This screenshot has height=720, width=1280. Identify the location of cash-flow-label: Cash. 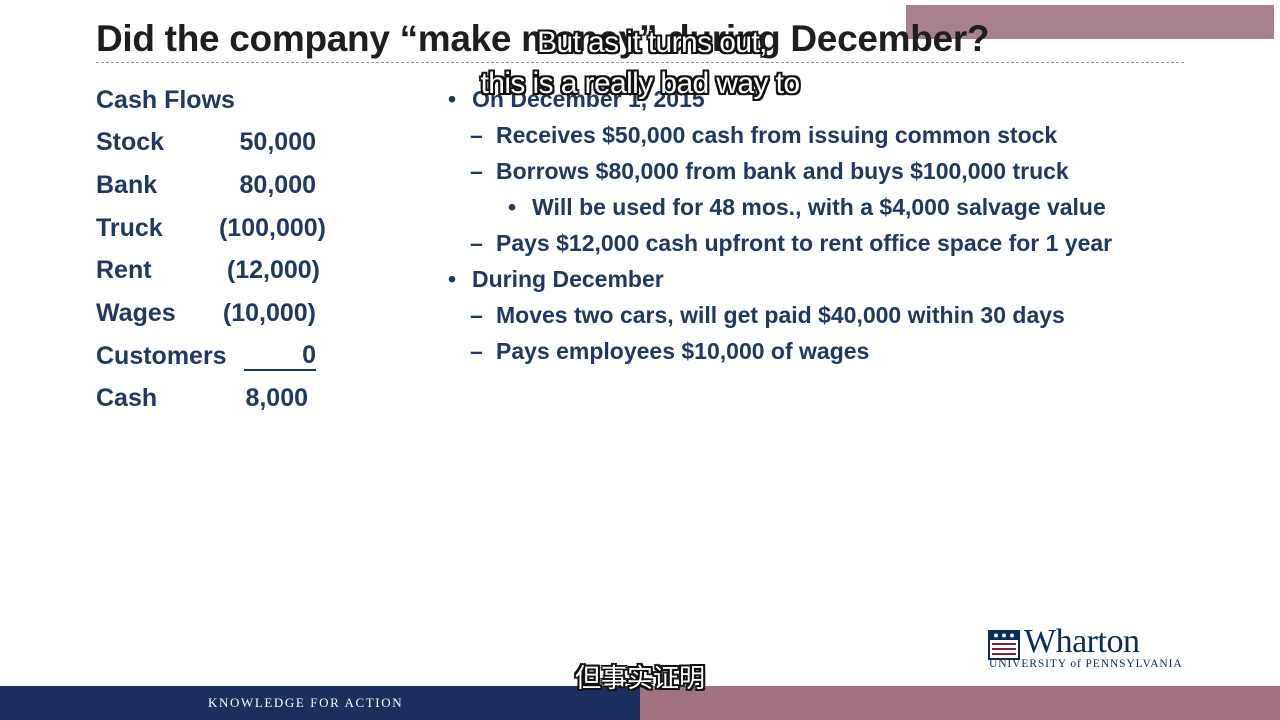
(127, 398).